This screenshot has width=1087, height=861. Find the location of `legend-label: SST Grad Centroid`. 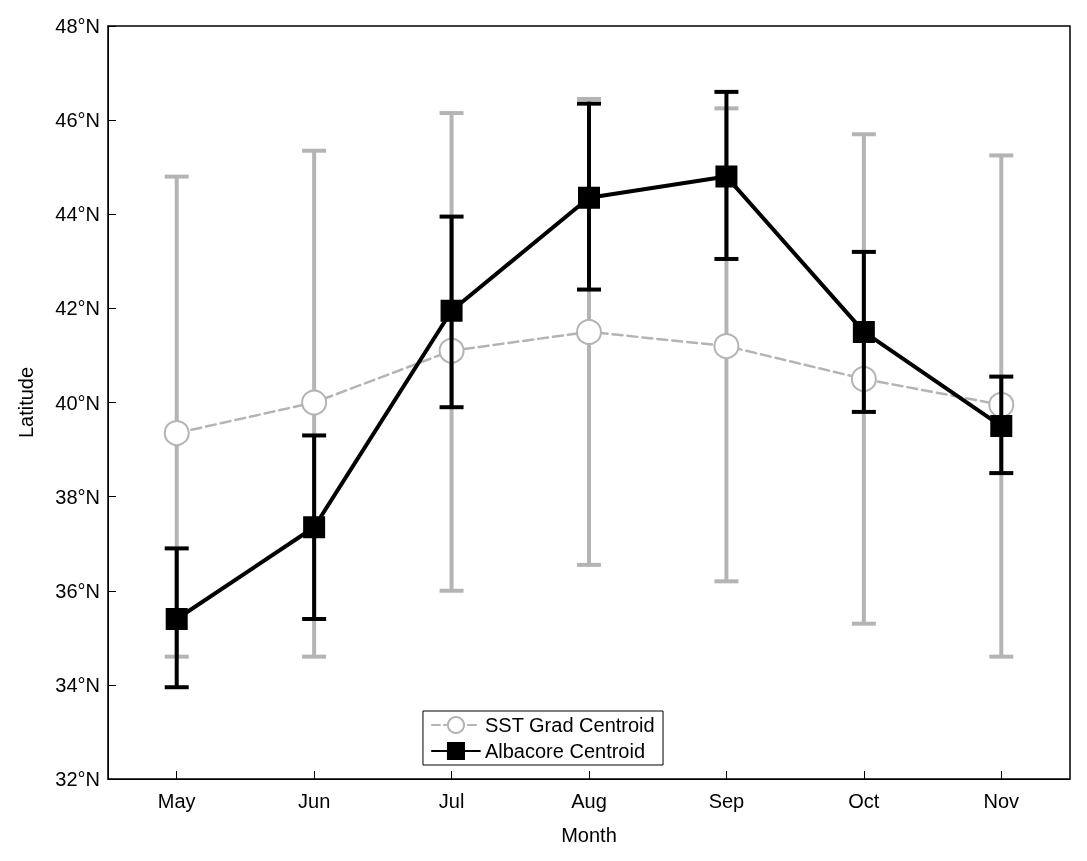

legend-label: SST Grad Centroid is located at coordinates (569, 725).